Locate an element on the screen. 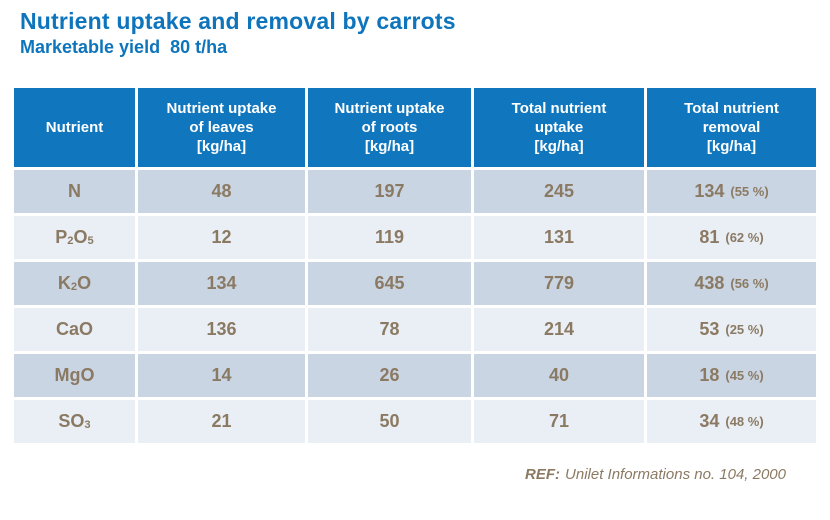 This screenshot has height=520, width=830. cell-P2O5-total-uptake: 131 is located at coordinates (559, 237).